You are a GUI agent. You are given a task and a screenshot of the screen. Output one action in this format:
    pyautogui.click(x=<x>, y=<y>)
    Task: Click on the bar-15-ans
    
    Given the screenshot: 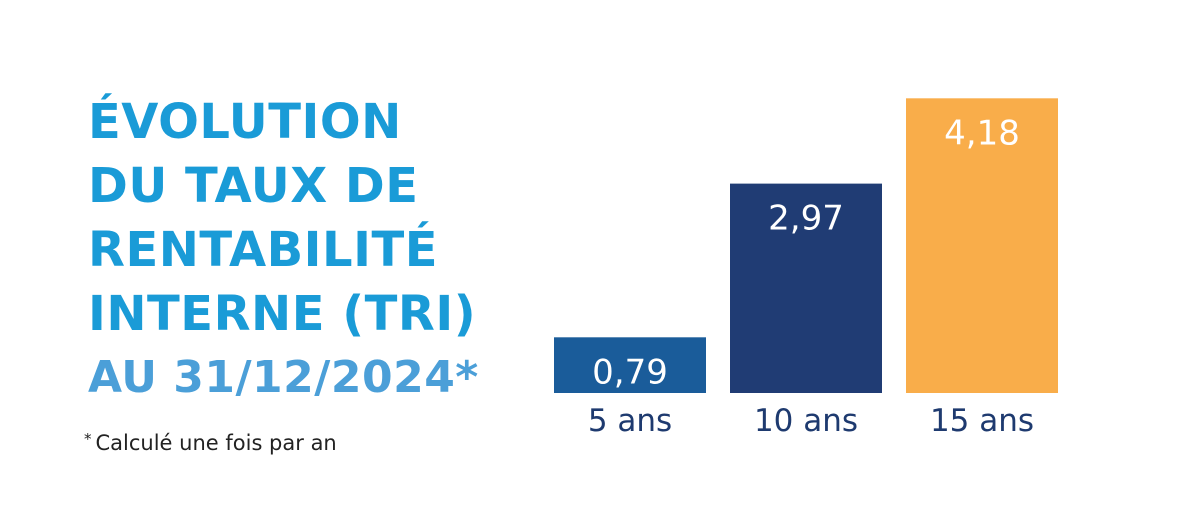 What is the action you would take?
    pyautogui.click(x=982, y=245)
    